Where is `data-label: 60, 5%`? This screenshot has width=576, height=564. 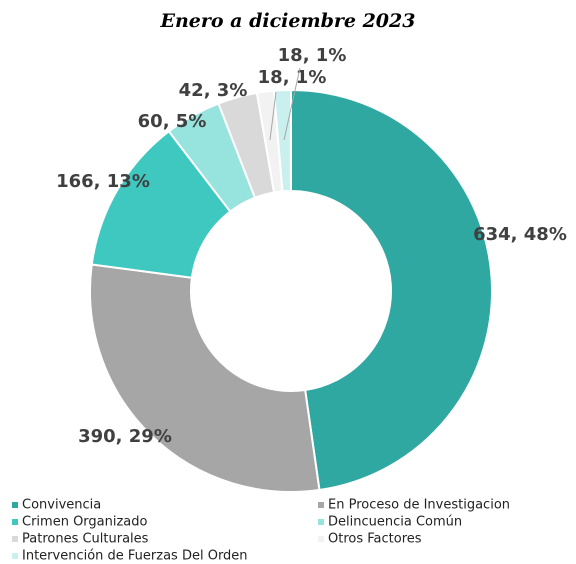
data-label: 60, 5% is located at coordinates (172, 121).